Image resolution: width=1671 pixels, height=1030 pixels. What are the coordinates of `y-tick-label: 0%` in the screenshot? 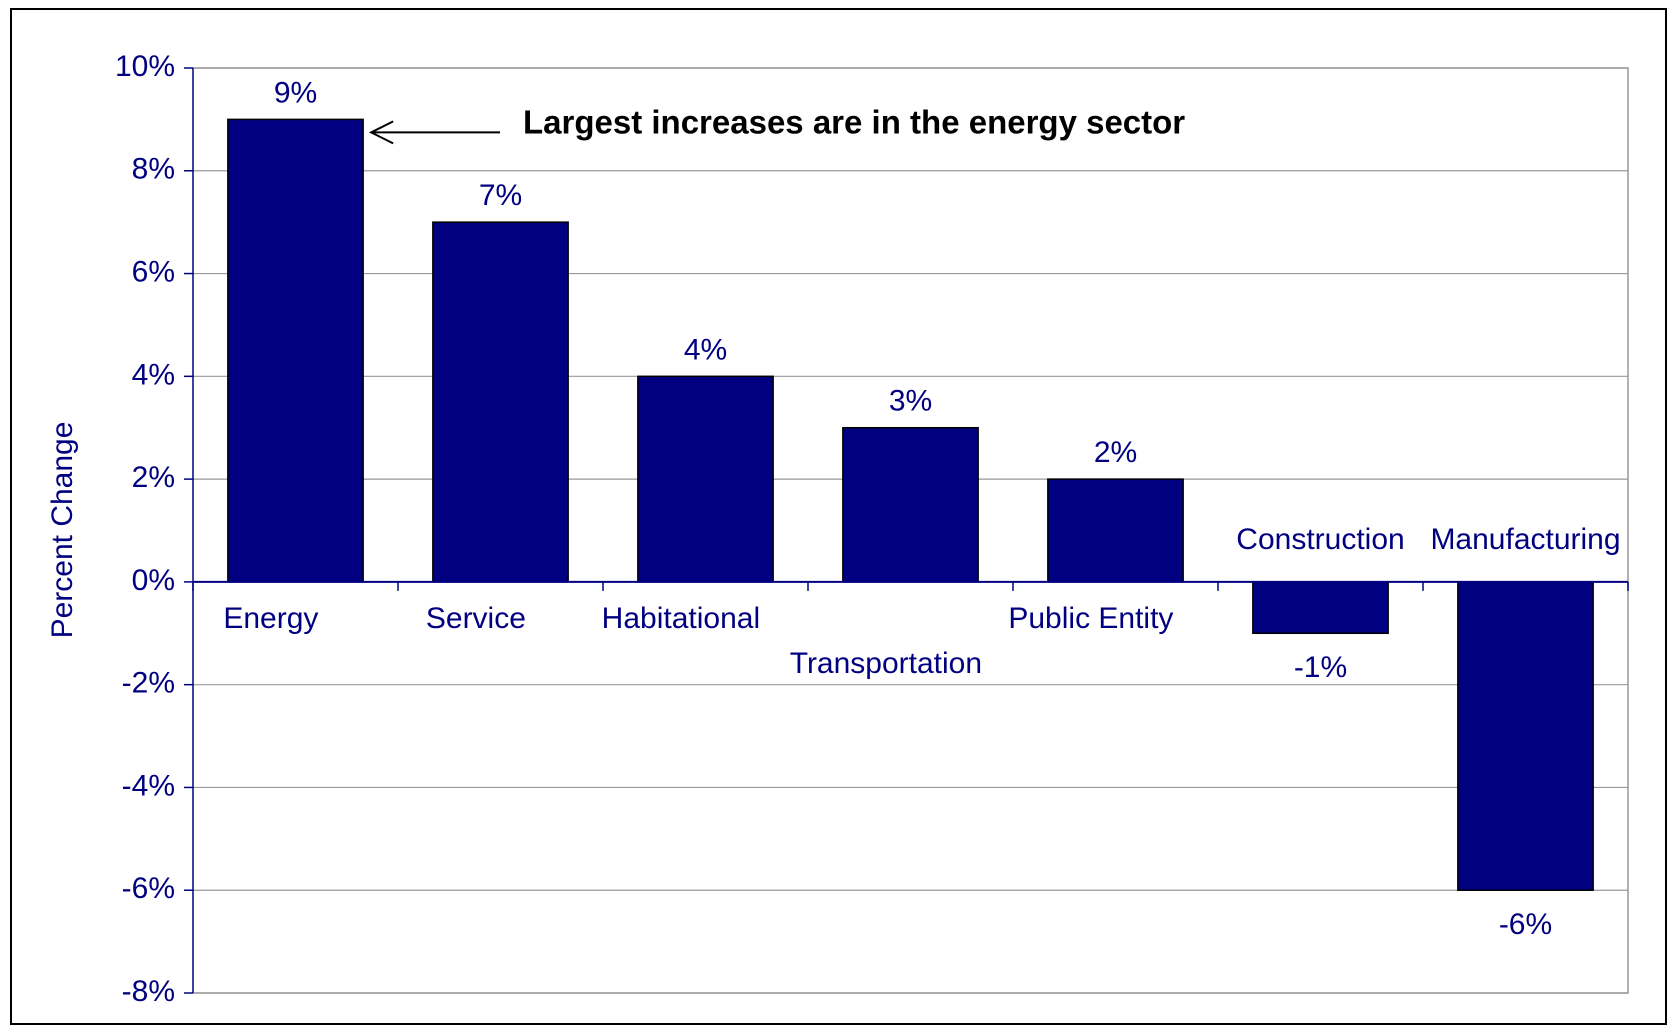 It's located at (153, 580).